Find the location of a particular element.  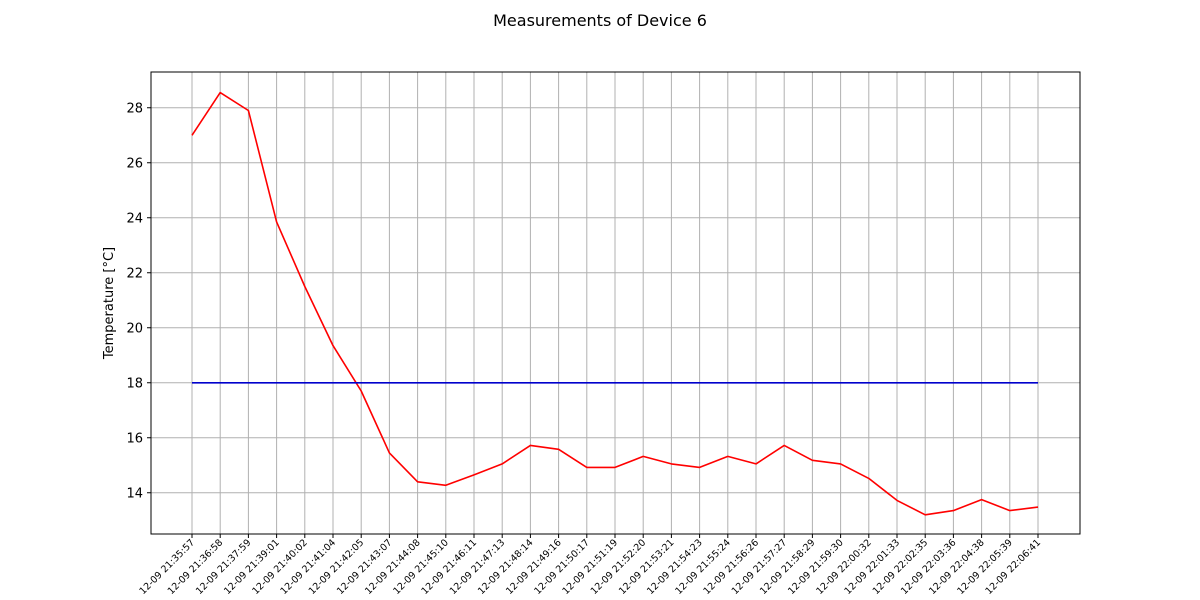

y-tick-label: 14 is located at coordinates (134, 493).